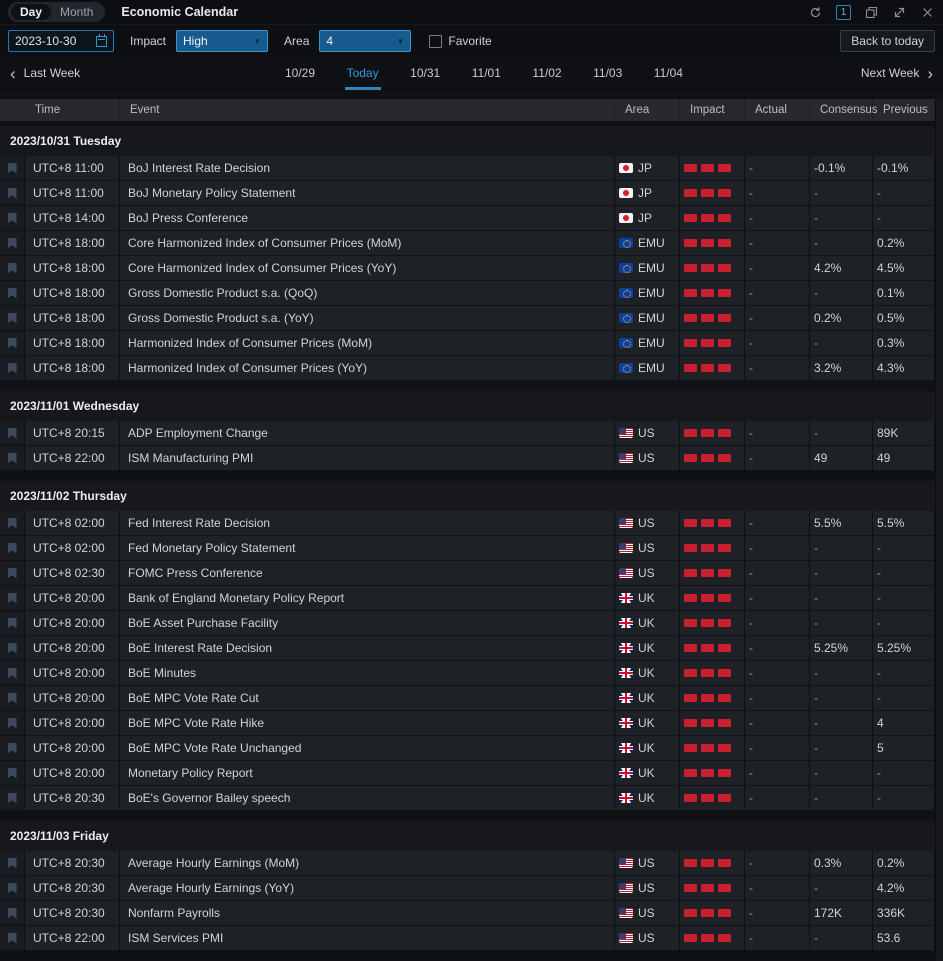 The width and height of the screenshot is (943, 961). What do you see at coordinates (927, 12) in the screenshot?
I see `close-icon` at bounding box center [927, 12].